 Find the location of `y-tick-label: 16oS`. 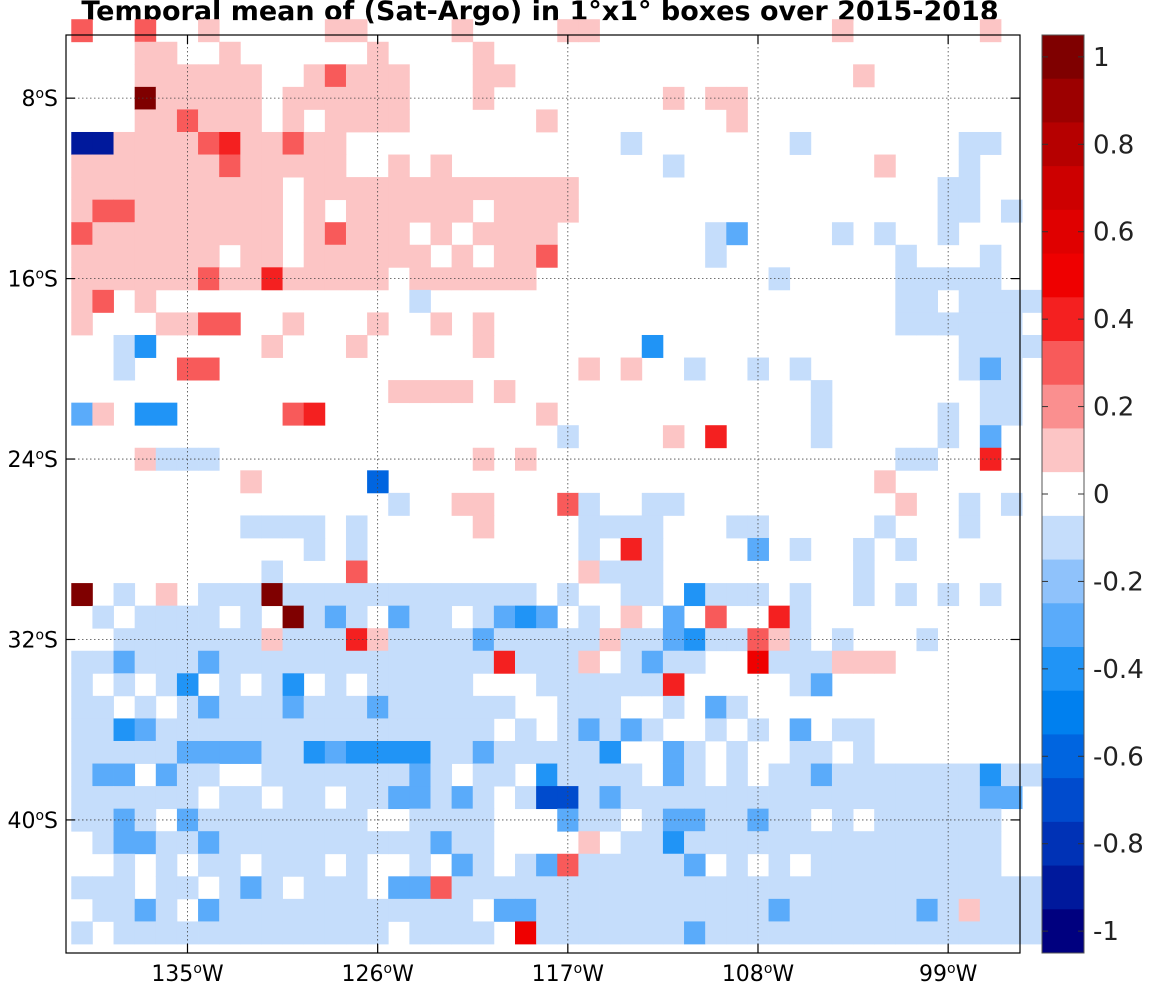

y-tick-label: 16oS is located at coordinates (32, 280).